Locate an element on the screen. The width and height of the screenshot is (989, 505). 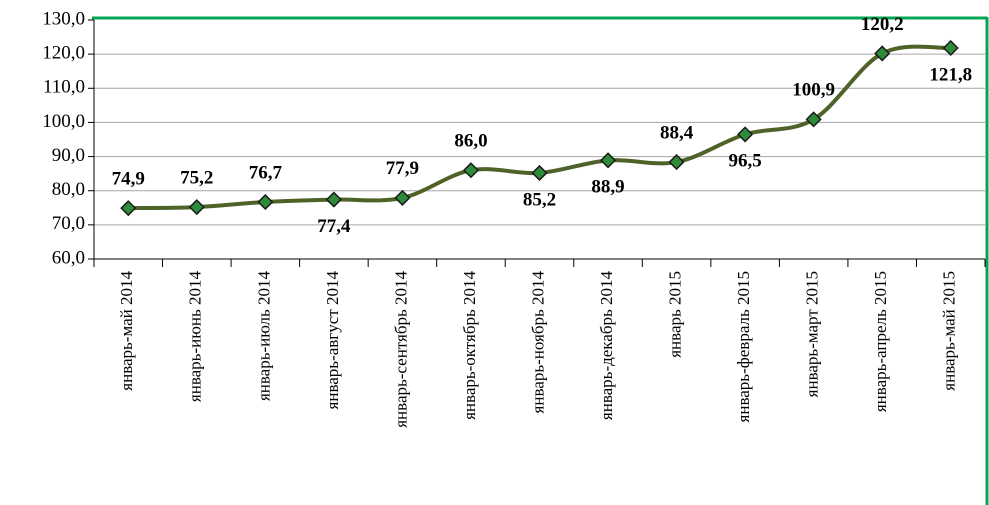
data-label: 120,2 is located at coordinates (882, 24).